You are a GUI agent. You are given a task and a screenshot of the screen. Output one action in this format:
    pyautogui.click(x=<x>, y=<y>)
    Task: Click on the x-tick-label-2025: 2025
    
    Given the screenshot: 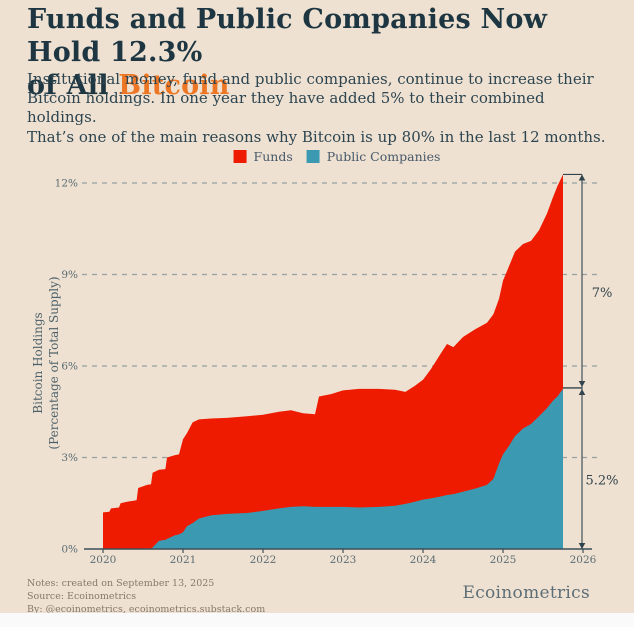 What is the action you would take?
    pyautogui.click(x=503, y=560)
    